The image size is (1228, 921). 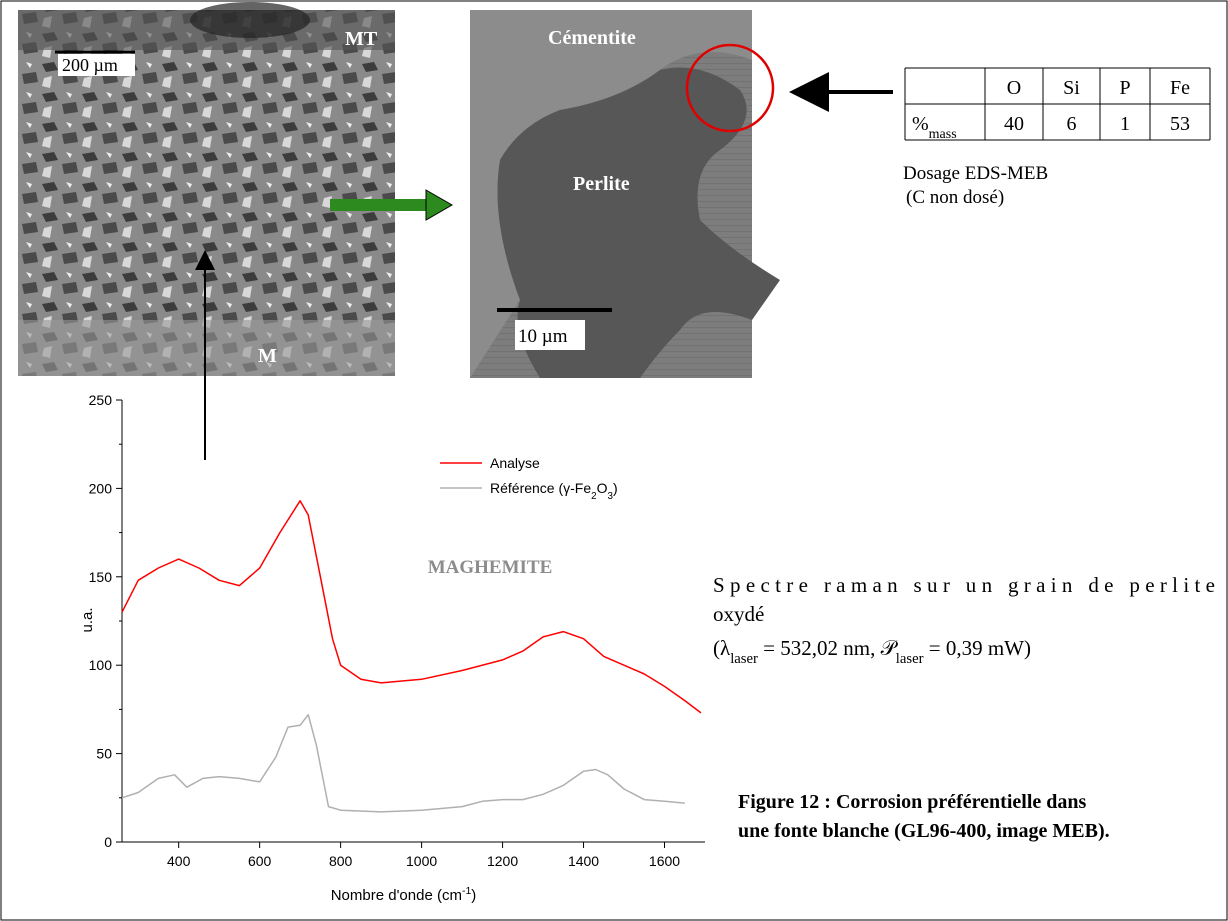 What do you see at coordinates (206, 189) in the screenshot?
I see `sem-image-left: 200 µm MT M` at bounding box center [206, 189].